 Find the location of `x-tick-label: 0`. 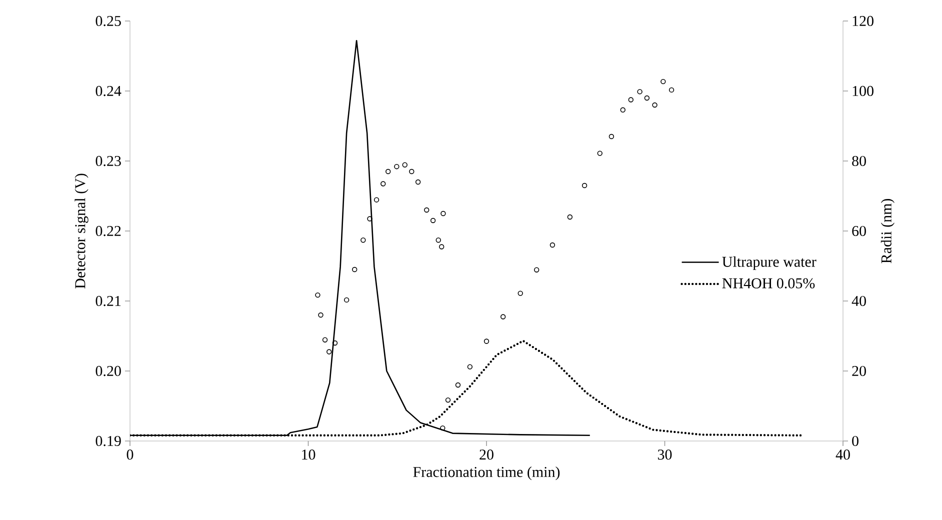

x-tick-label: 0 is located at coordinates (130, 455).